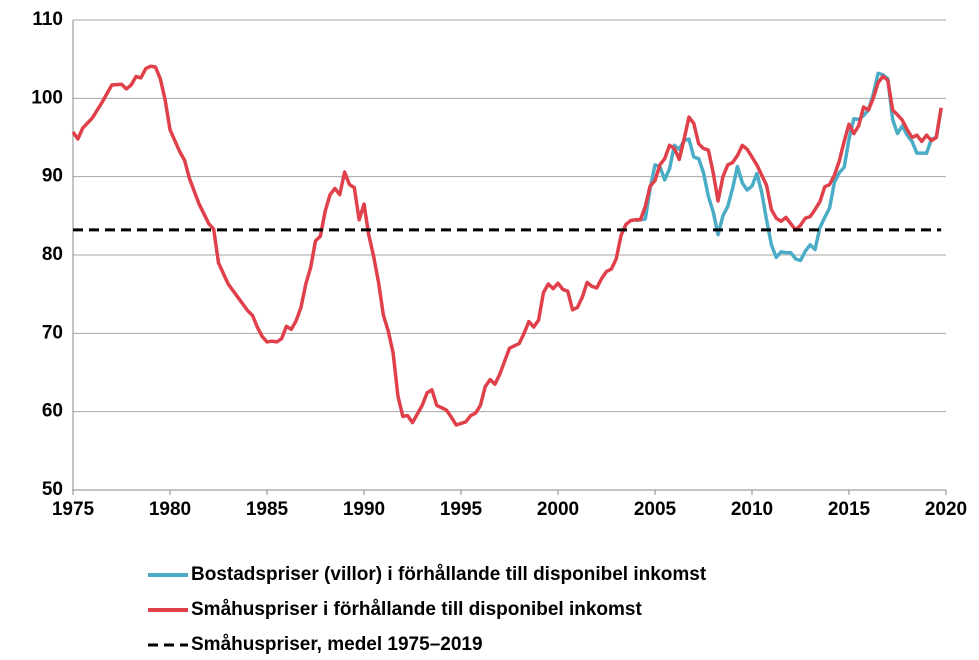 The width and height of the screenshot is (979, 660). Describe the element at coordinates (52, 254) in the screenshot. I see `y-tick-label: 80` at that location.